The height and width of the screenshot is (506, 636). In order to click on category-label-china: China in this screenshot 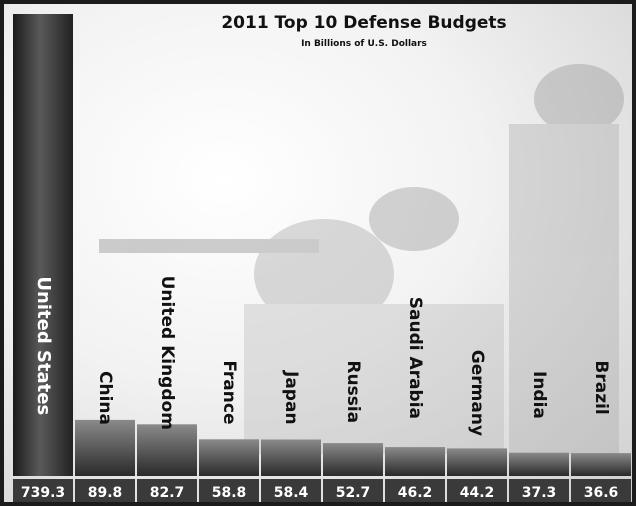, I will do `click(105, 398)`.